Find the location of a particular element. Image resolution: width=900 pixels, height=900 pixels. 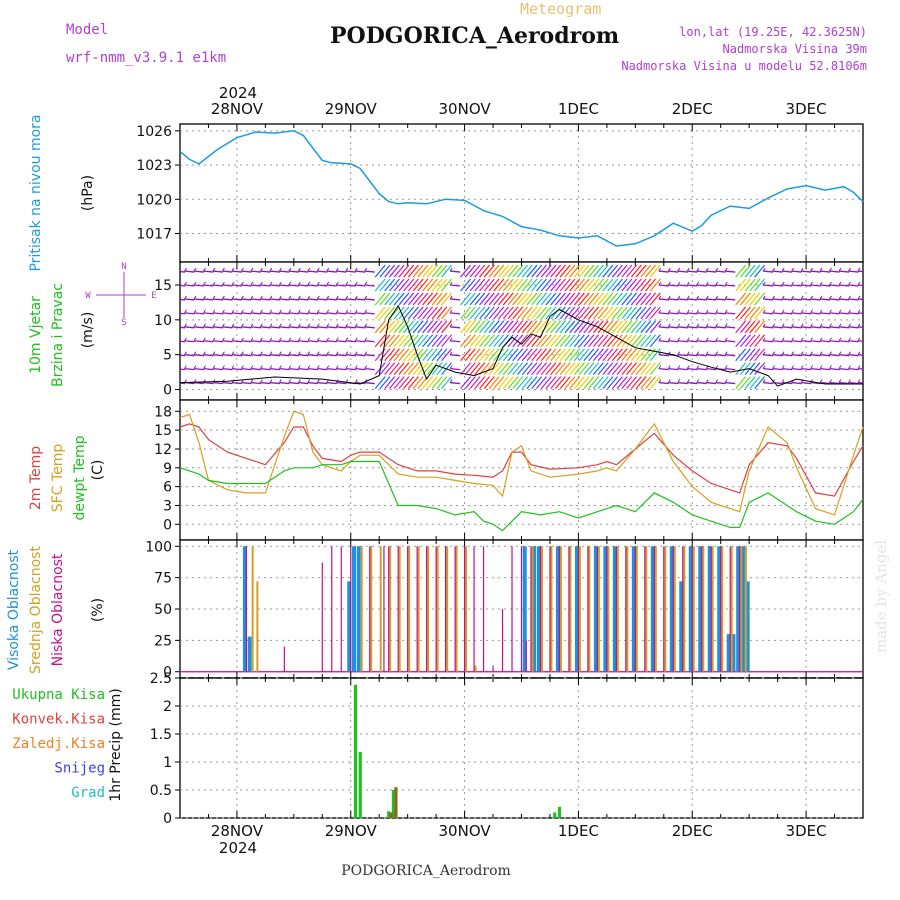

top-day-label: 30NOV is located at coordinates (465, 109).